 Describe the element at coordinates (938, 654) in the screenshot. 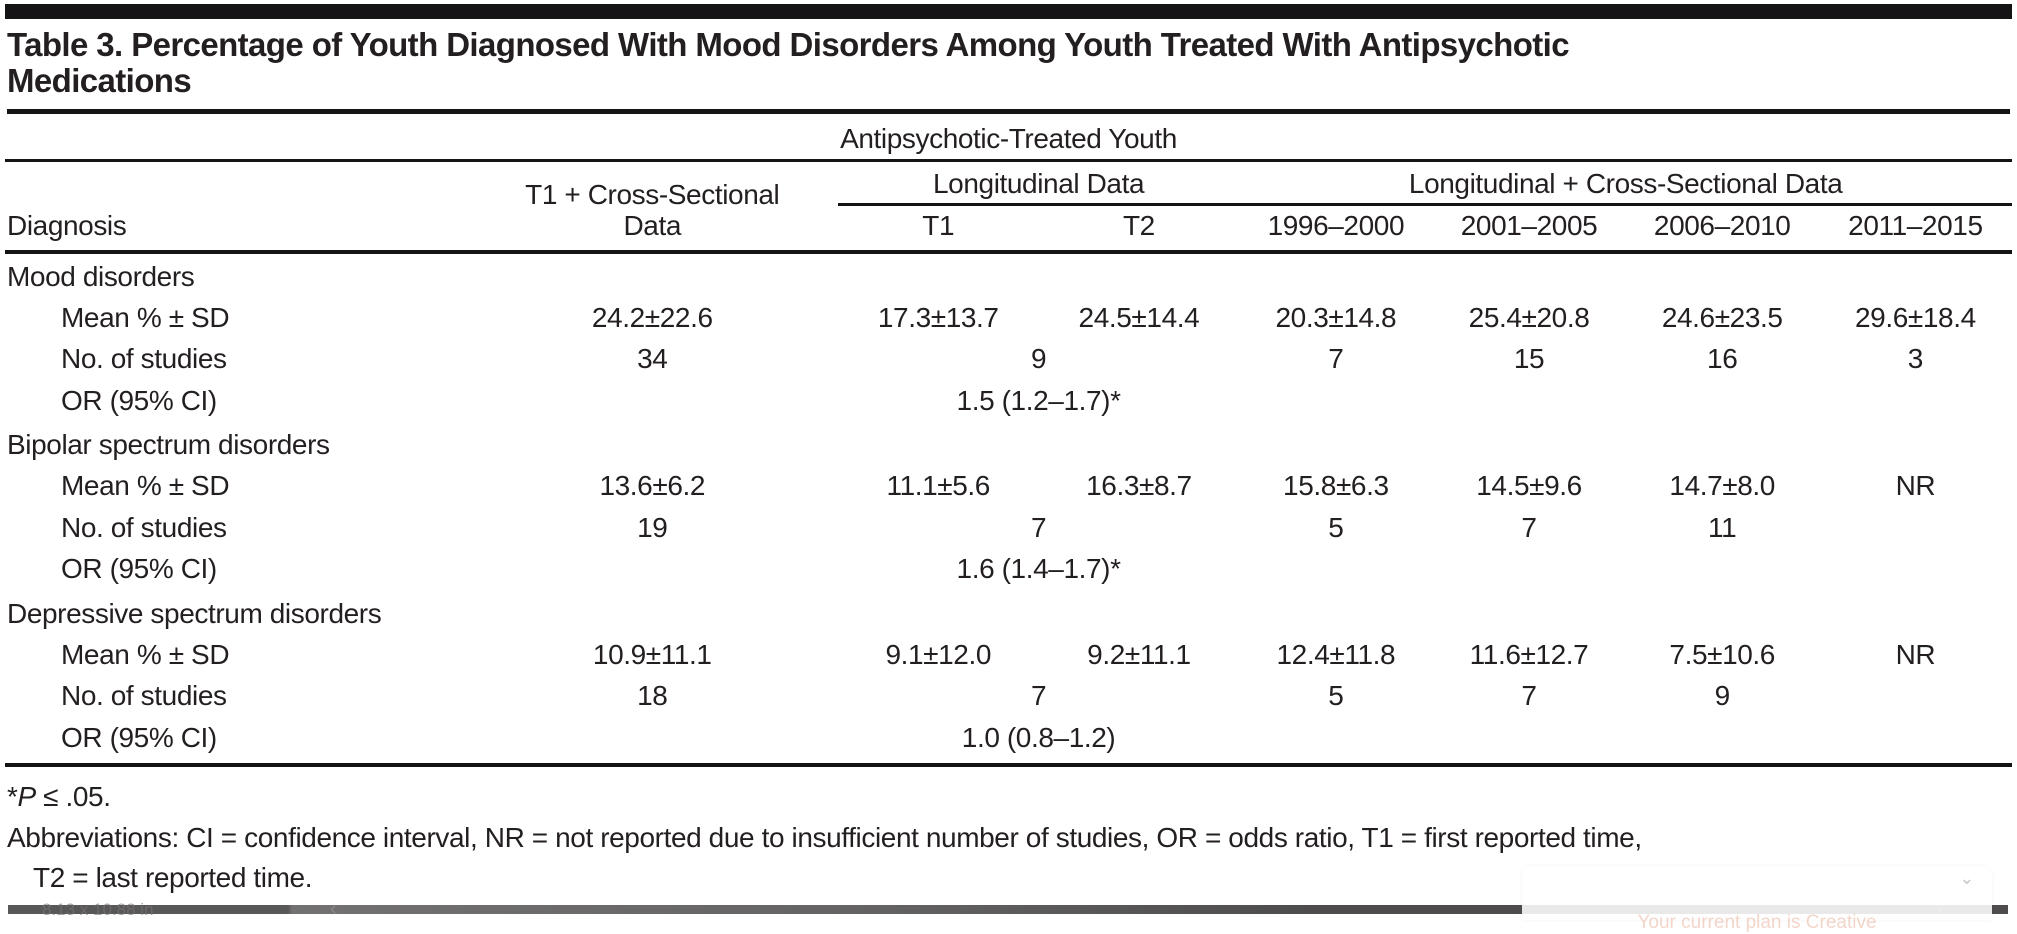

I see `value-cell: 9.1±12.0` at that location.